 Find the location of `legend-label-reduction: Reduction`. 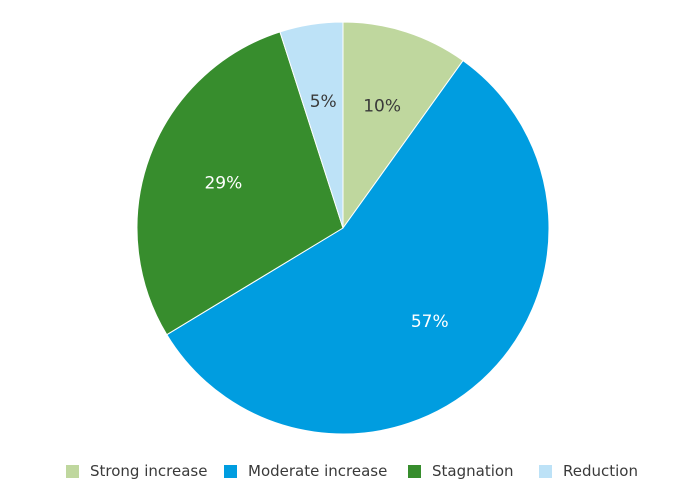

legend-label-reduction: Reduction is located at coordinates (600, 471).